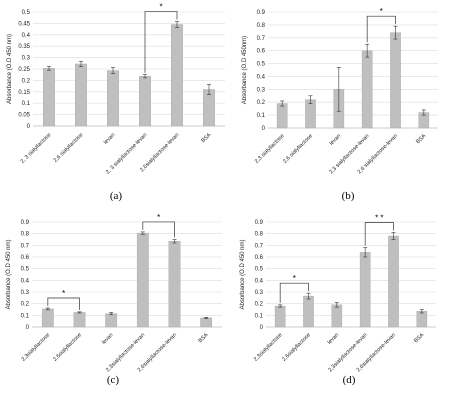 Image resolution: width=474 pixels, height=418 pixels. What do you see at coordinates (36, 148) in the screenshot?
I see `category-label: 2, 3 sialyllactose` at bounding box center [36, 148].